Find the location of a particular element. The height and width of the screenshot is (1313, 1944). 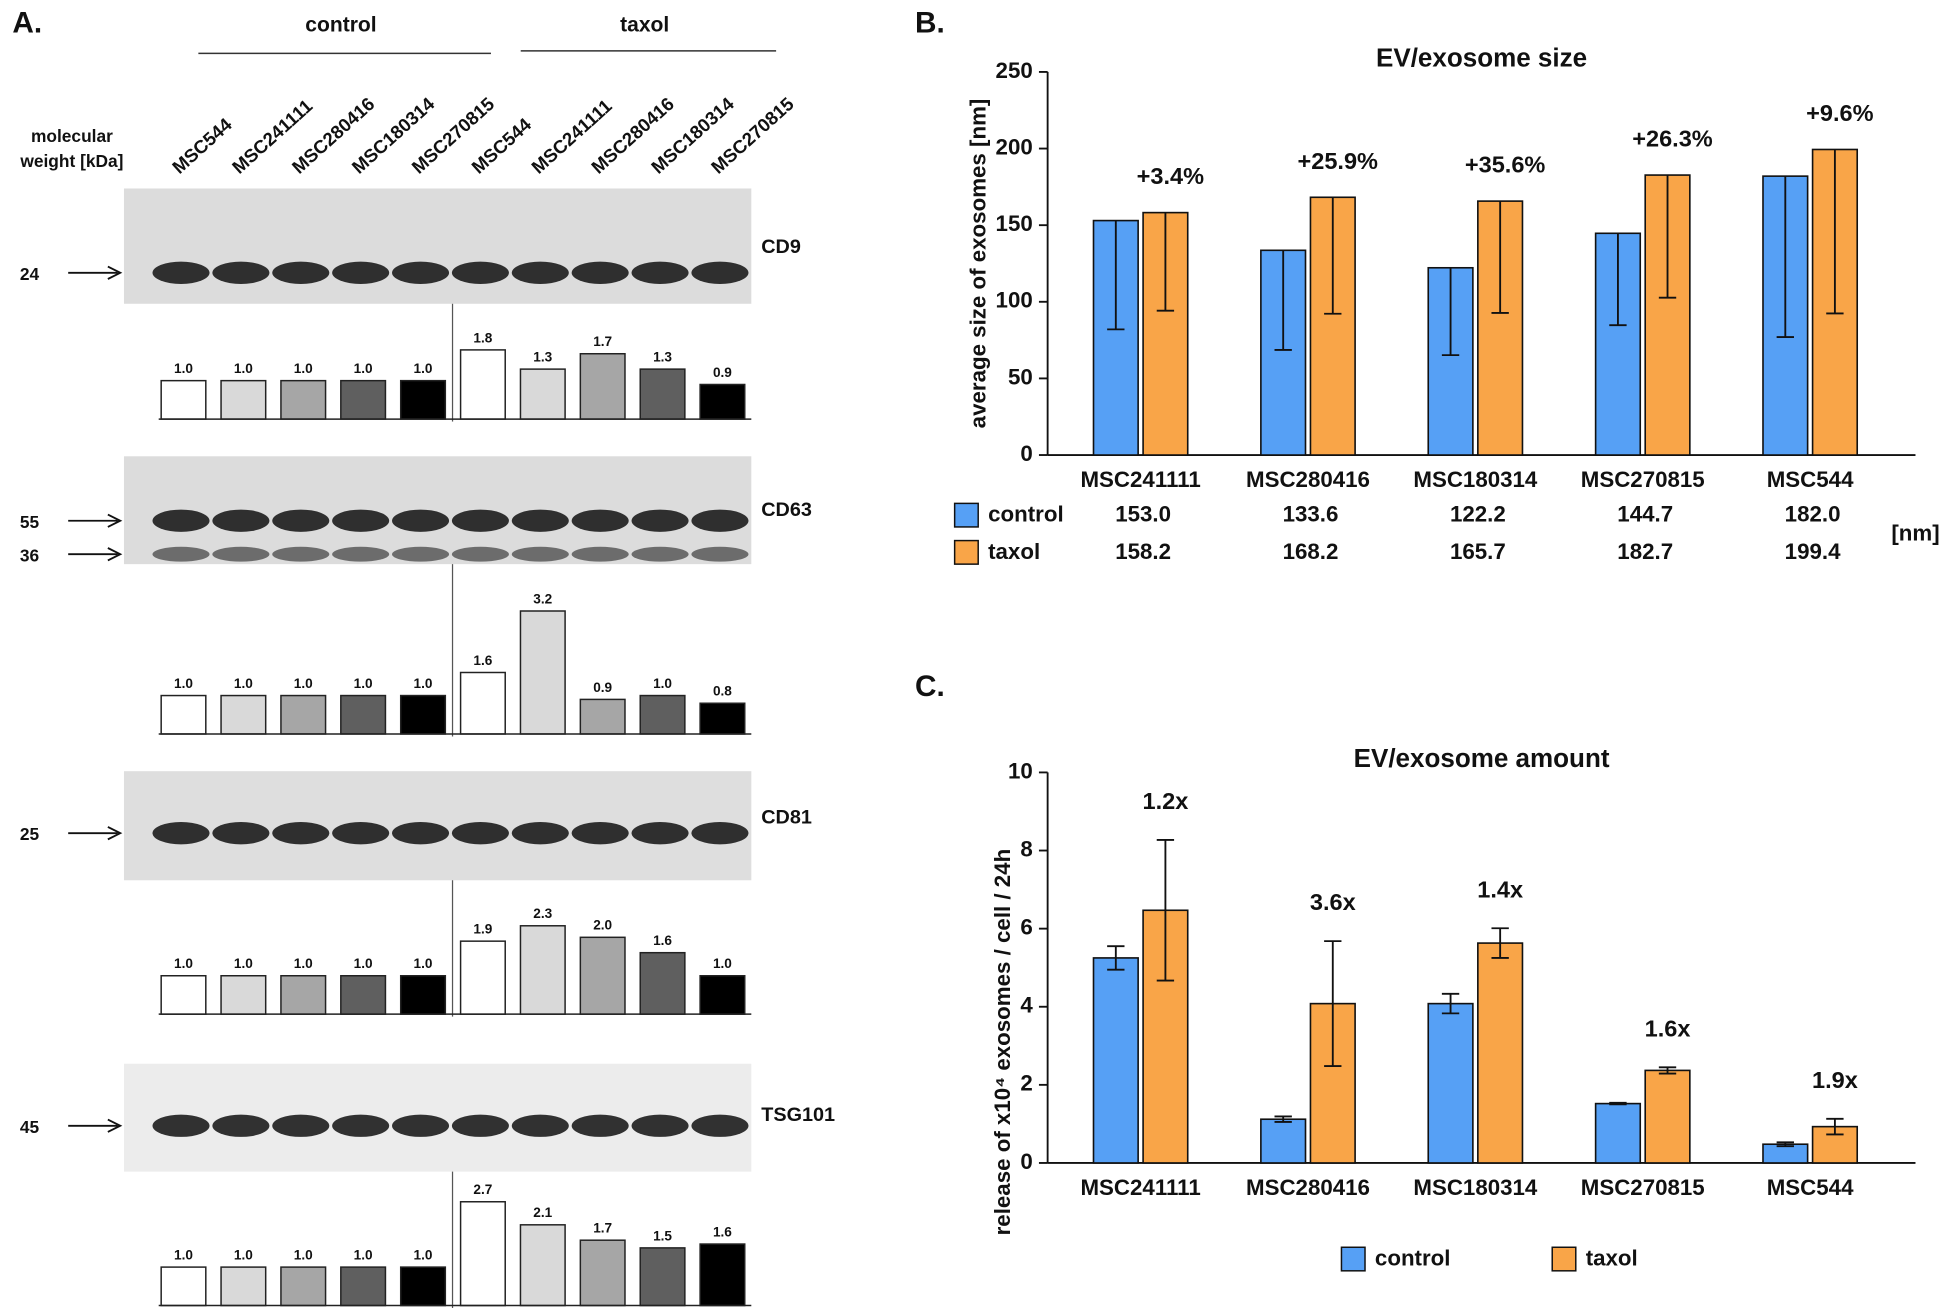

y-axis-label: release of x10⁴ exosomes / cell / 24h is located at coordinates (1002, 1042).